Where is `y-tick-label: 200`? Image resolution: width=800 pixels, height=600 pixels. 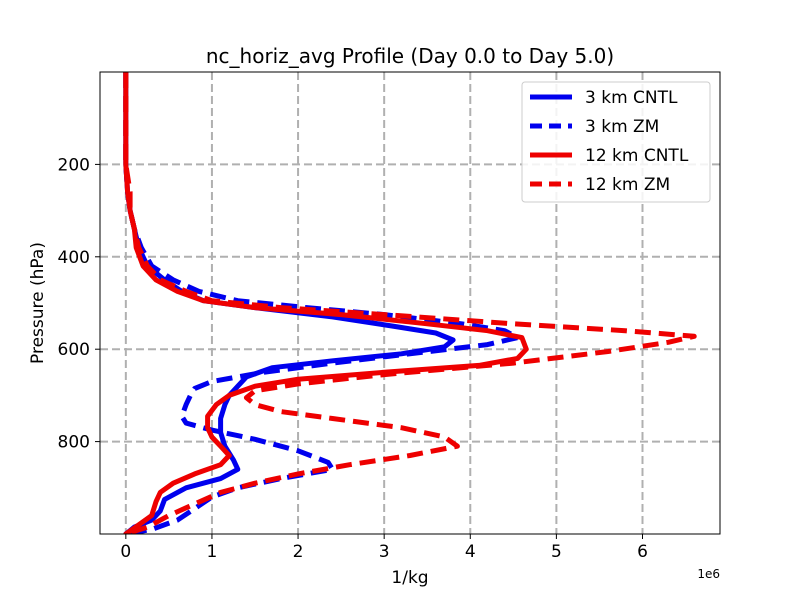
y-tick-label: 200 is located at coordinates (74, 165).